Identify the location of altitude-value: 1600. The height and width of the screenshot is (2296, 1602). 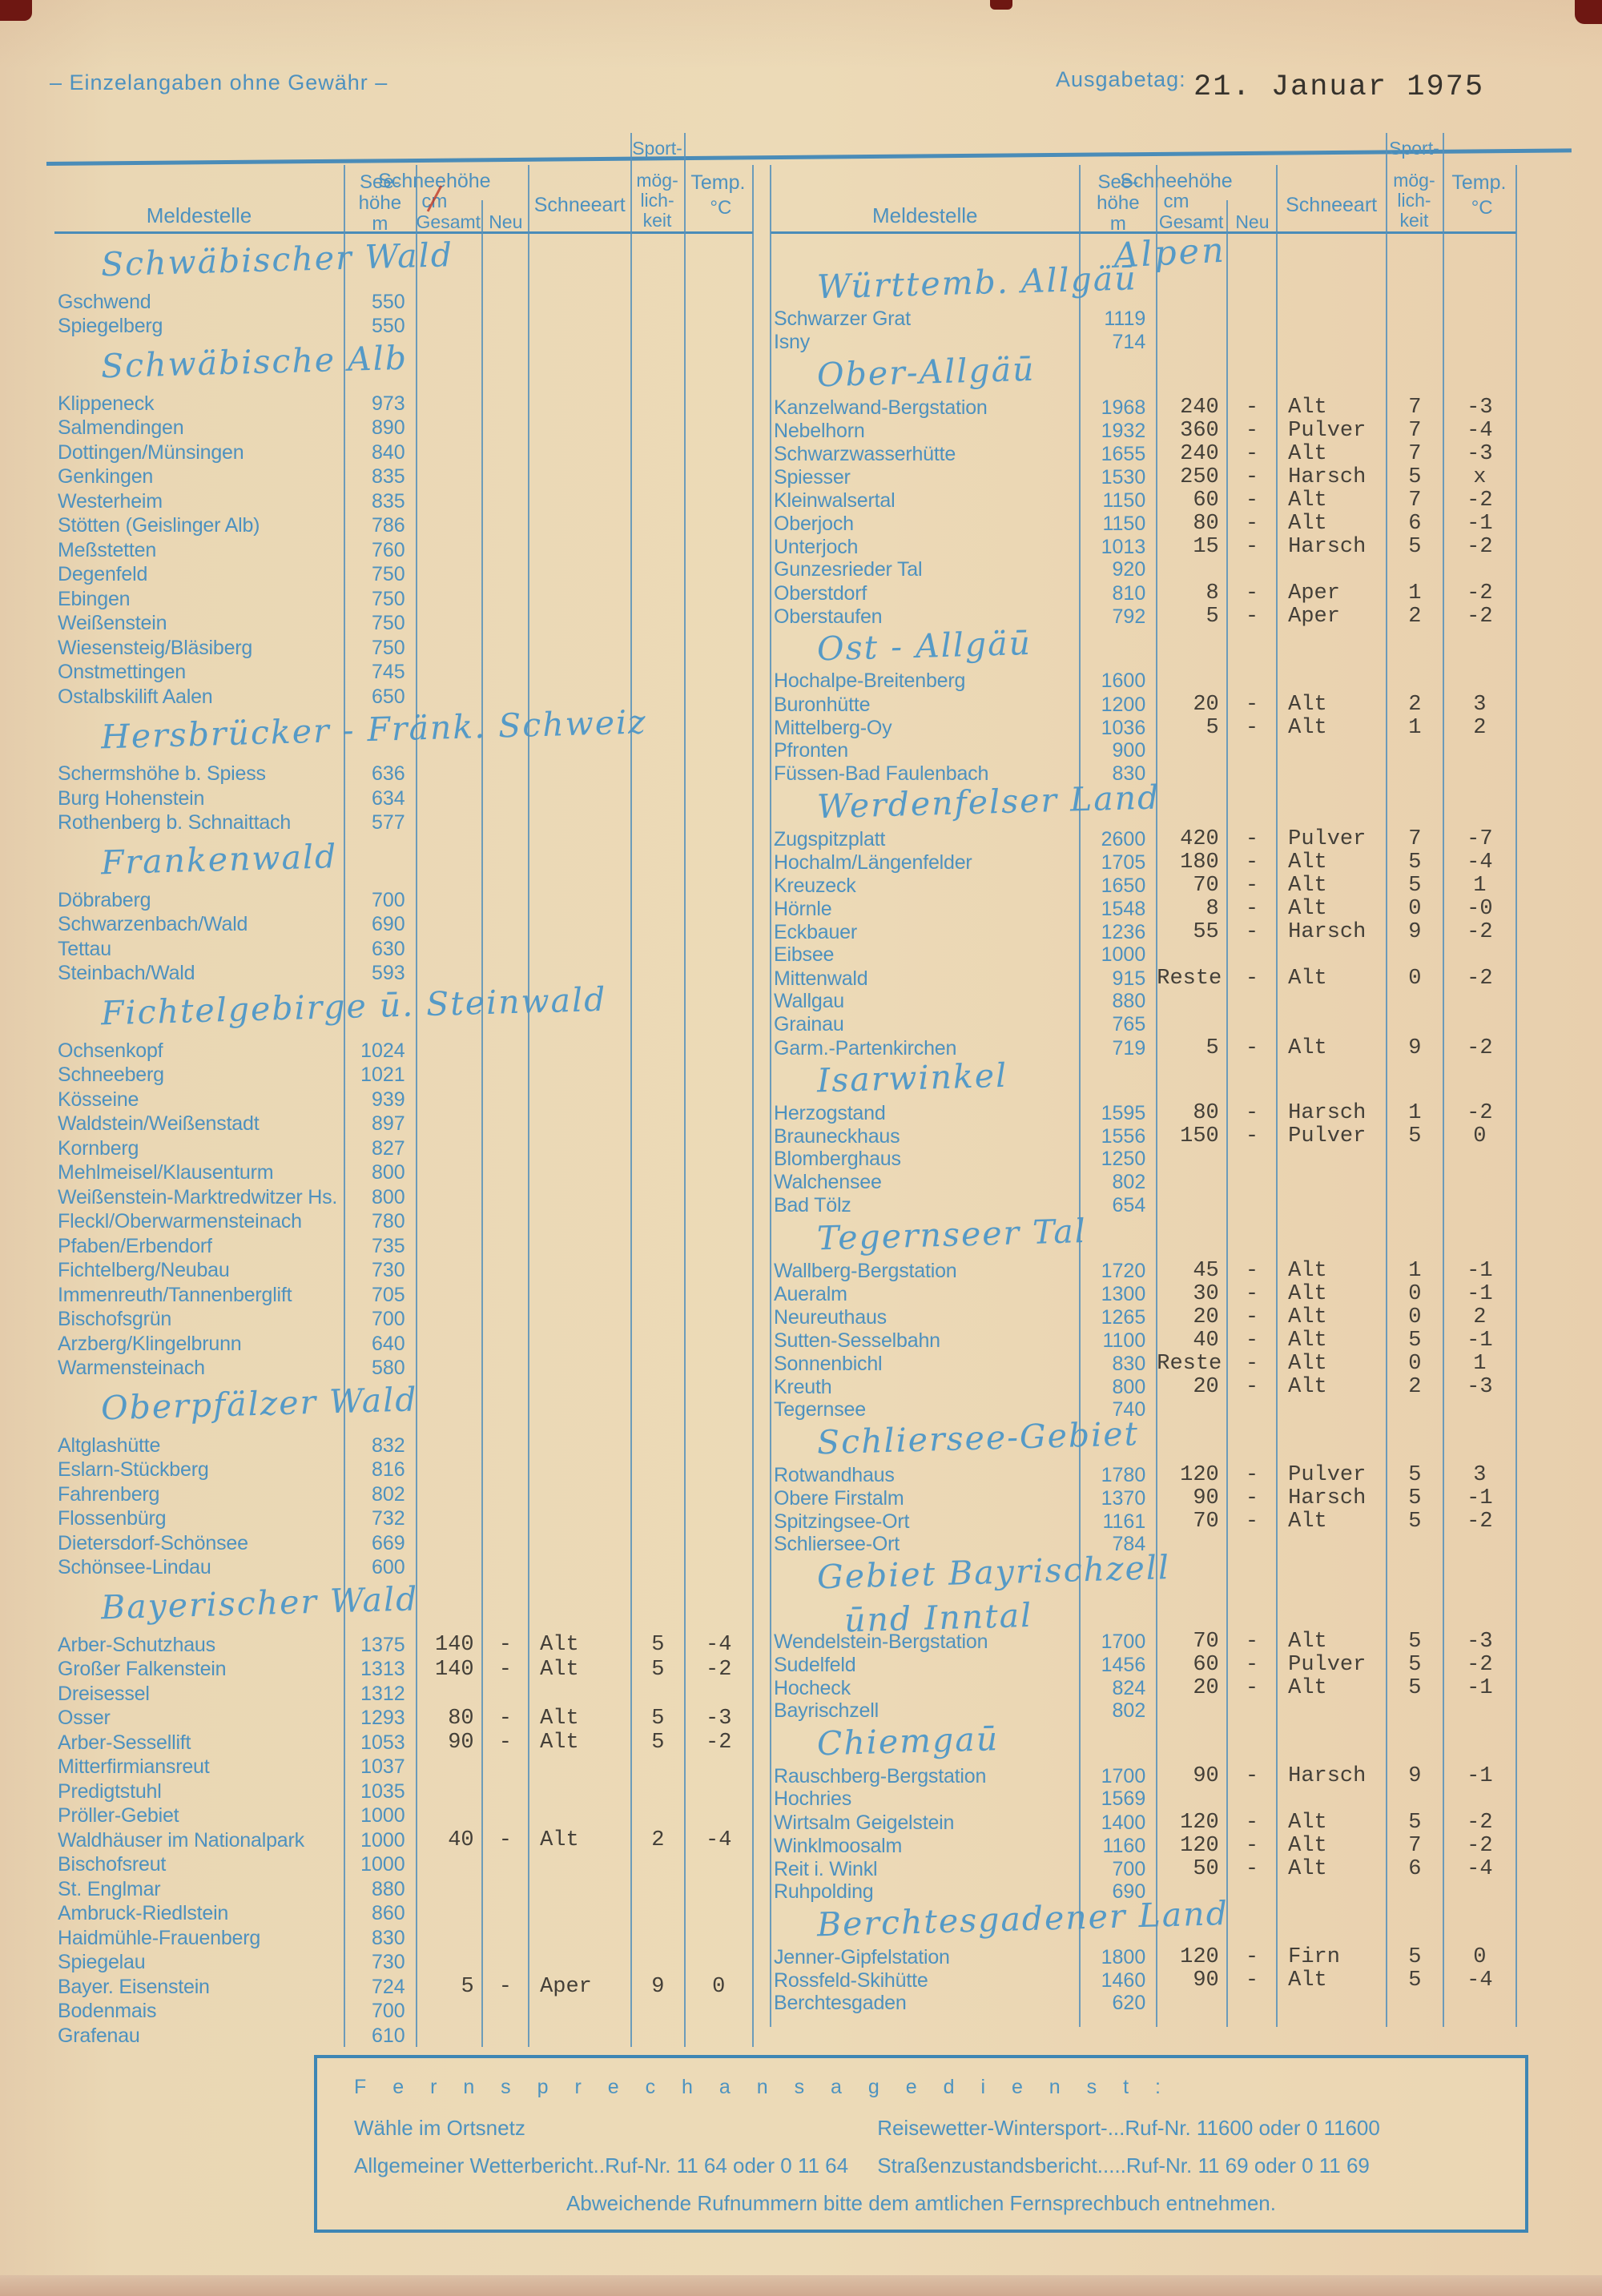
(1123, 680).